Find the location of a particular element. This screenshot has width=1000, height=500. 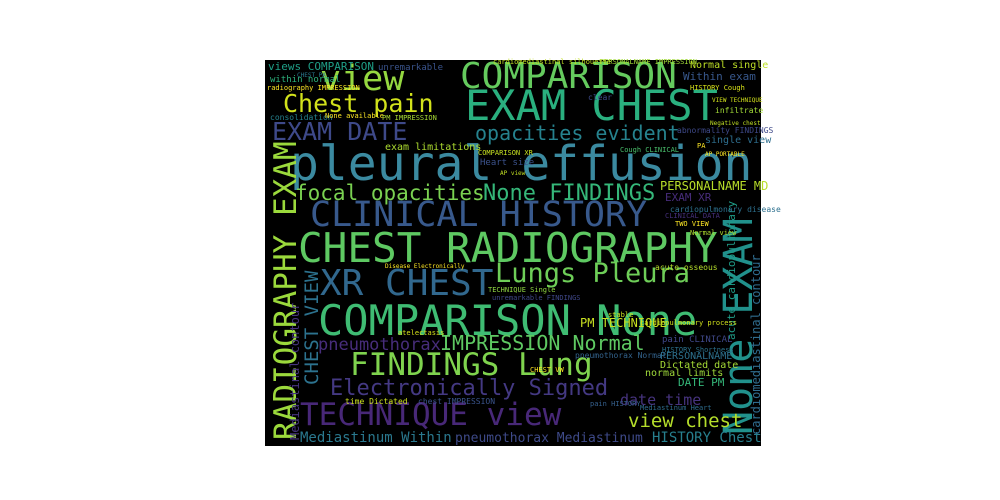

word: abnormality FINDINGS is located at coordinates (725, 130).